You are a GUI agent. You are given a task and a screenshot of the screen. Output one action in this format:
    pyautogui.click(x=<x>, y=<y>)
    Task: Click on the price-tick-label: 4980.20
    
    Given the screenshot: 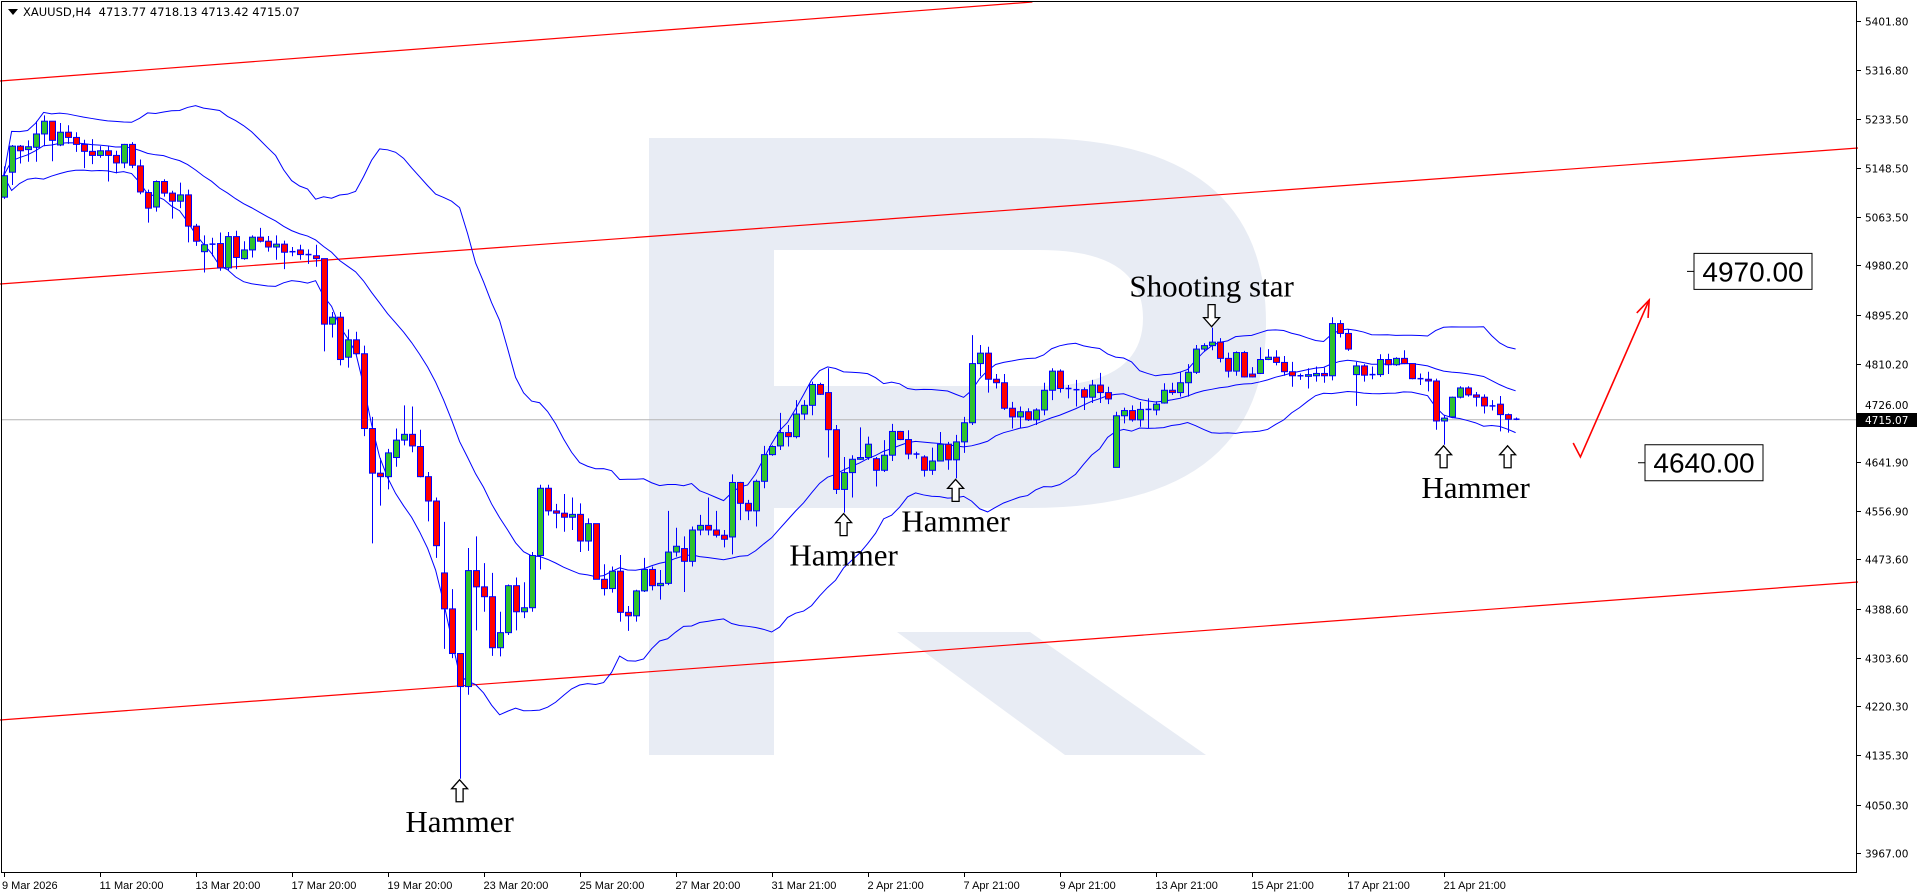 What is the action you would take?
    pyautogui.click(x=1886, y=267)
    